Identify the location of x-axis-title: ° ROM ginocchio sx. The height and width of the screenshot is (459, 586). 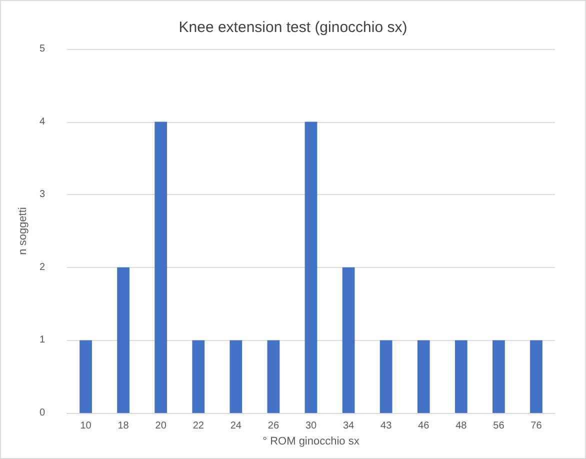
(311, 441).